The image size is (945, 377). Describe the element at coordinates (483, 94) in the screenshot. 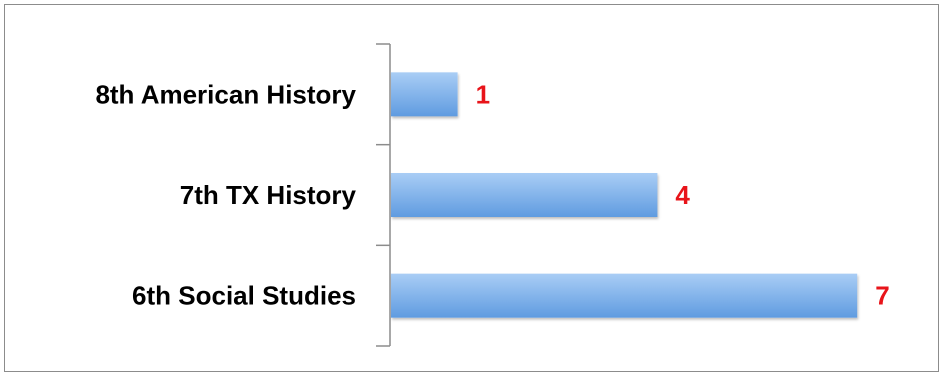

I see `value-label: 1` at that location.